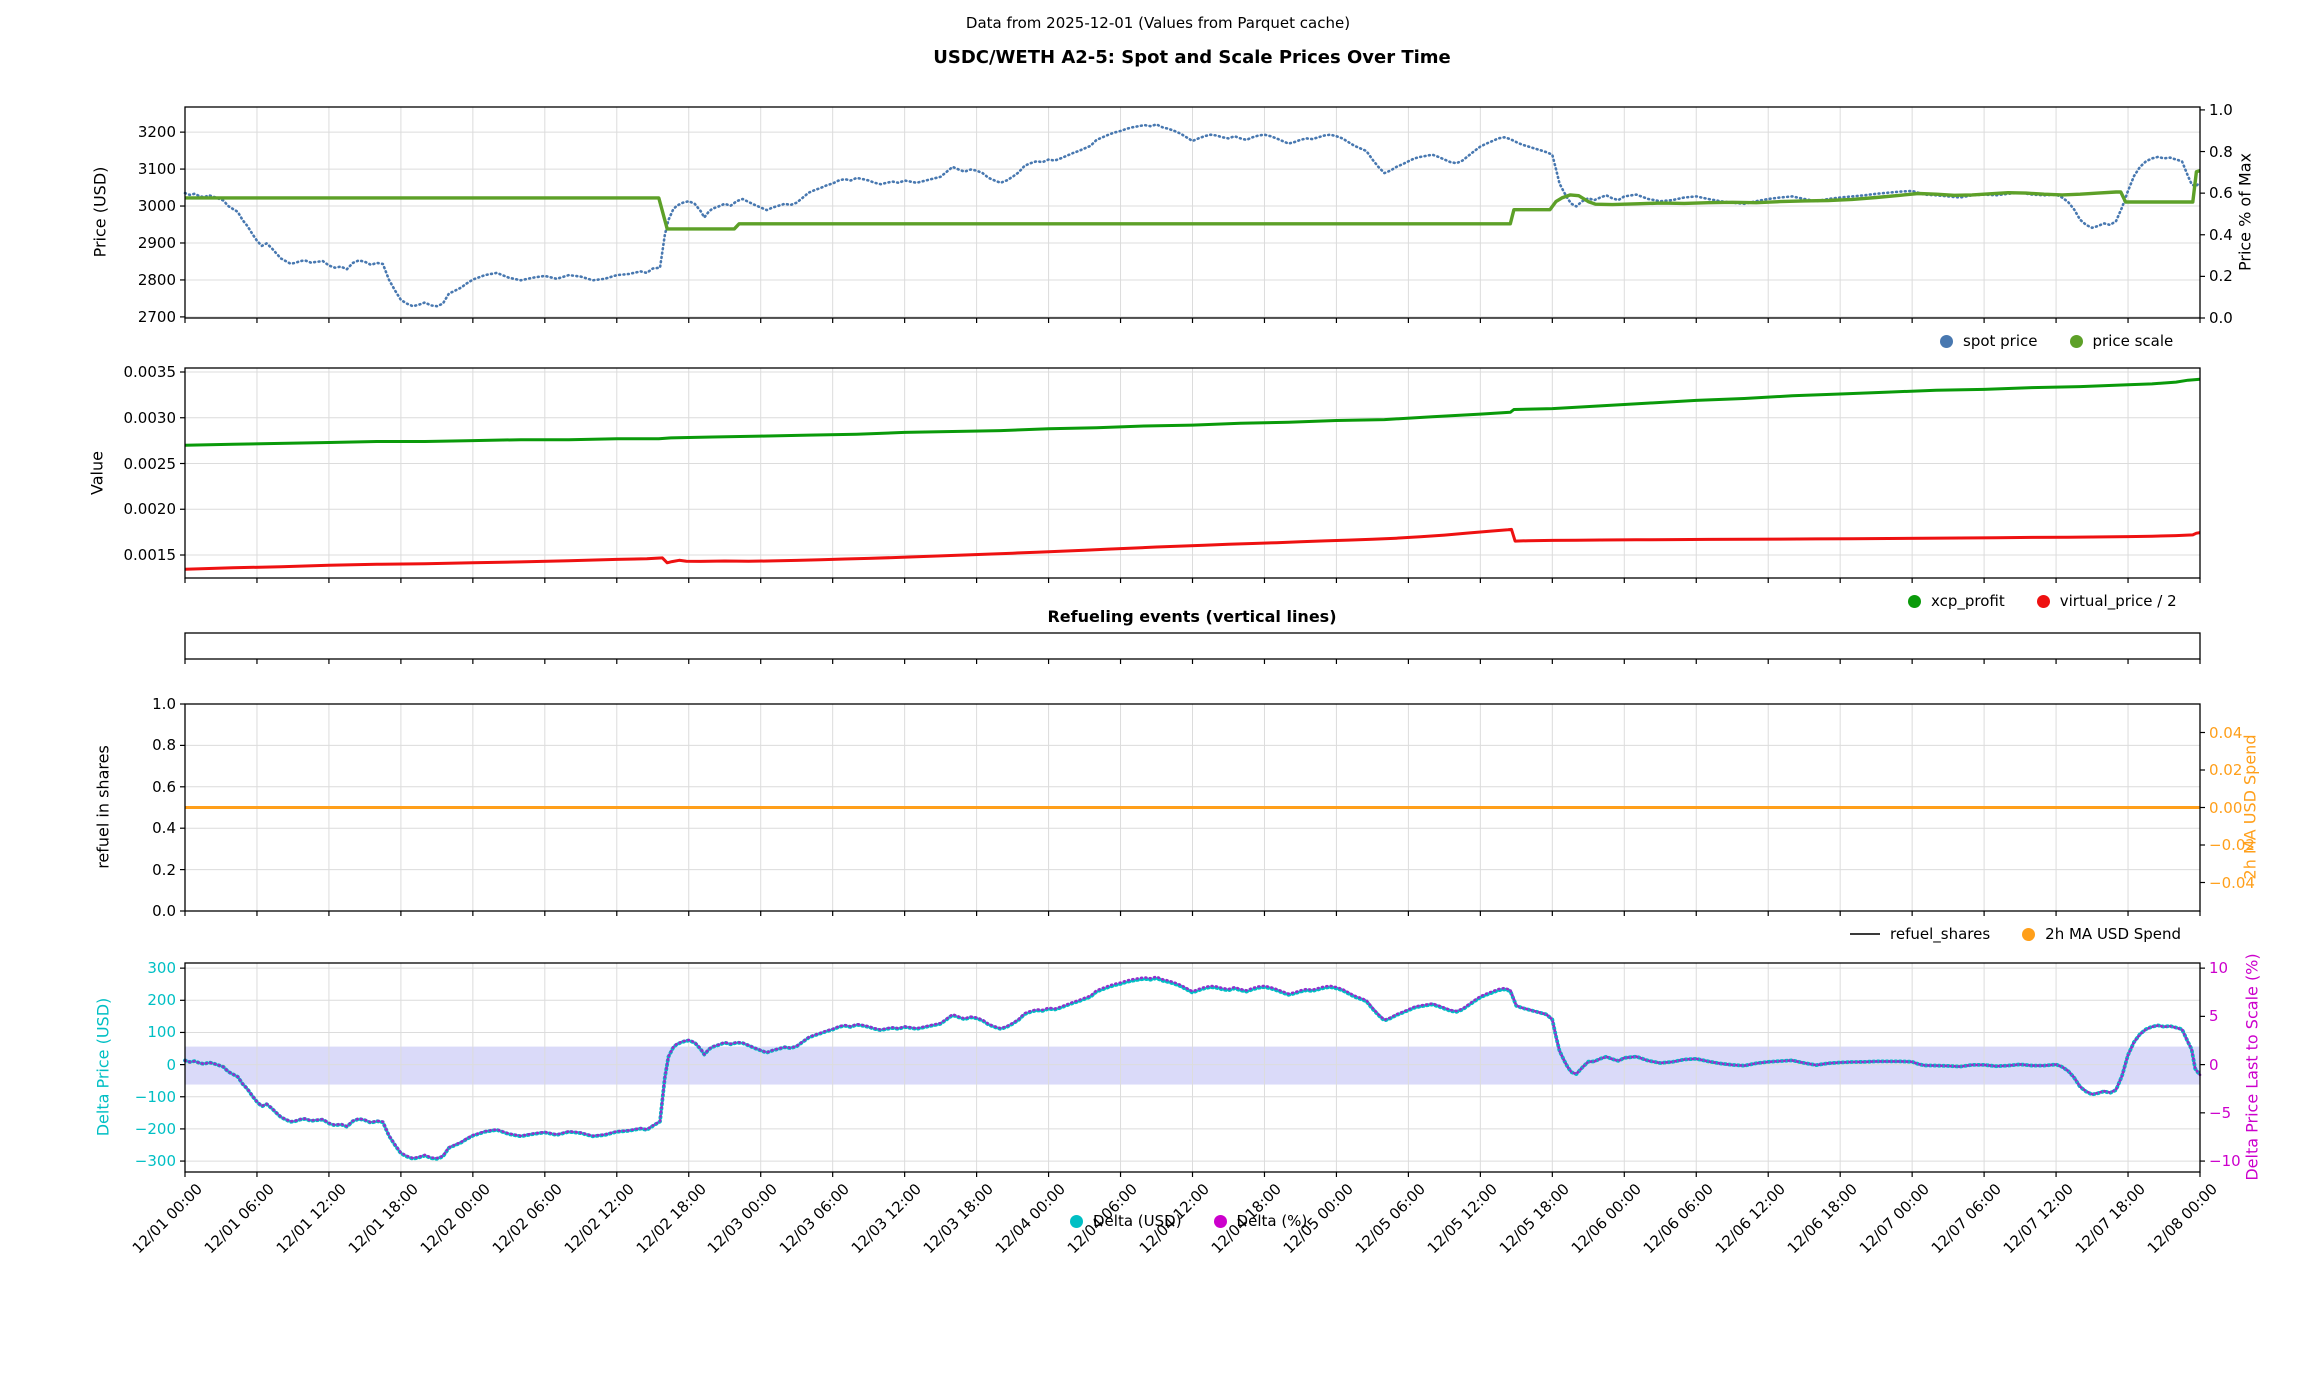 This screenshot has height=1377, width=2317. I want to click on y-tick-label: 10, so click(2219, 968).